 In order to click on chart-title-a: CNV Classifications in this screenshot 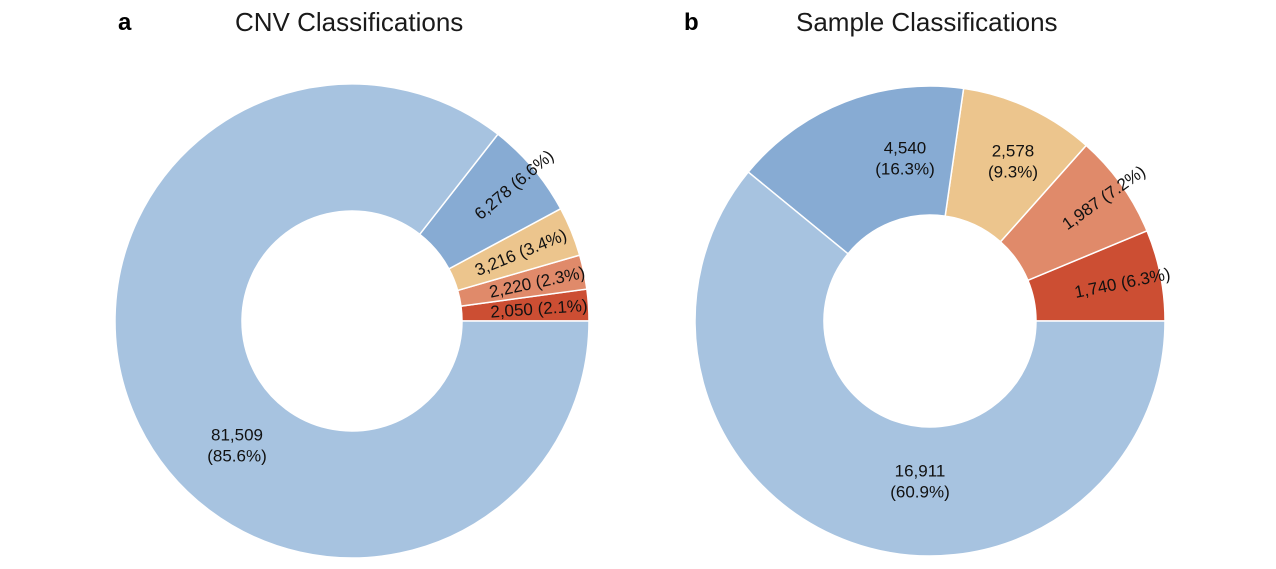, I will do `click(349, 22)`.